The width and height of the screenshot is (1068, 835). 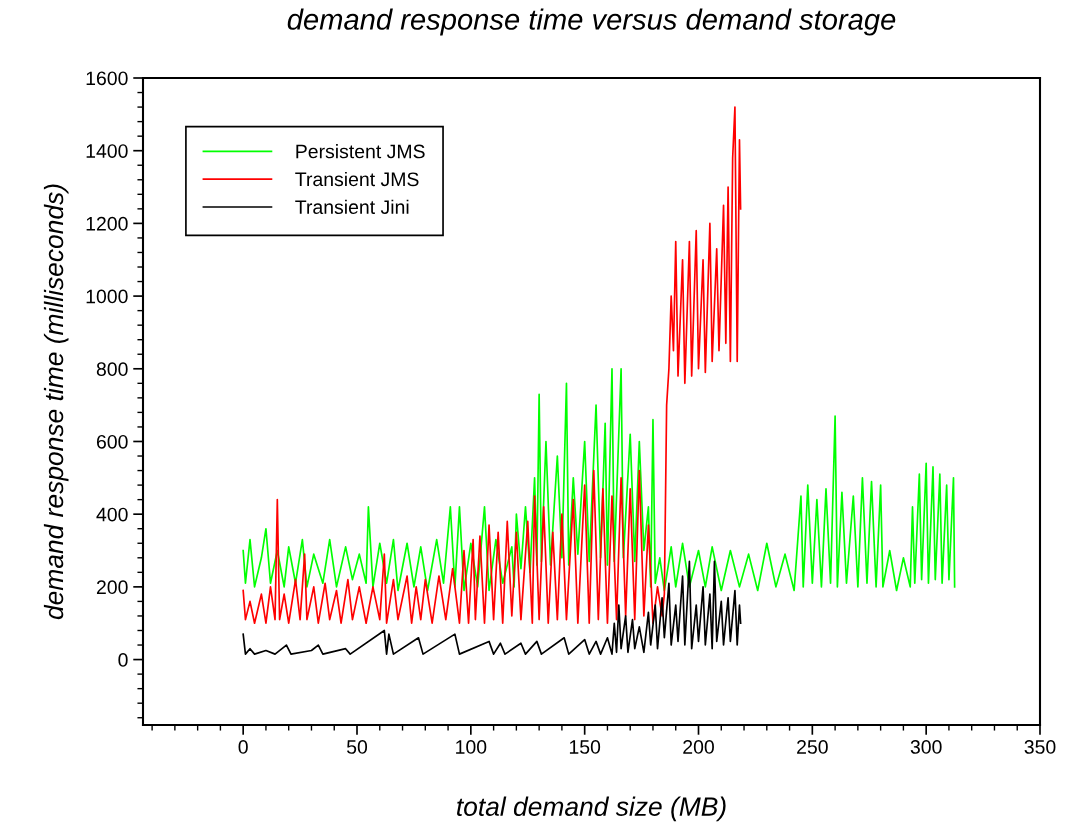 What do you see at coordinates (591, 809) in the screenshot?
I see `x-axis-title: total demand size (MB)` at bounding box center [591, 809].